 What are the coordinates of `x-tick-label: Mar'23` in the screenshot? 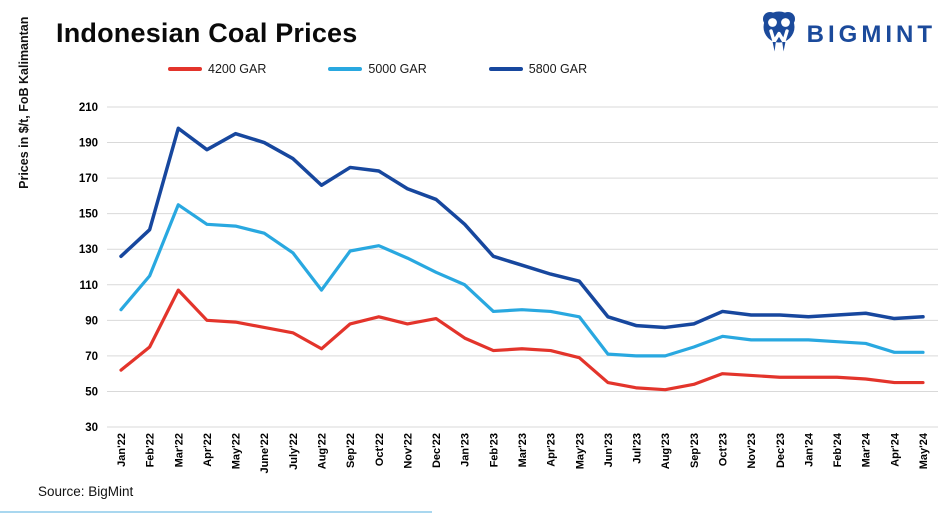 It's located at (523, 450).